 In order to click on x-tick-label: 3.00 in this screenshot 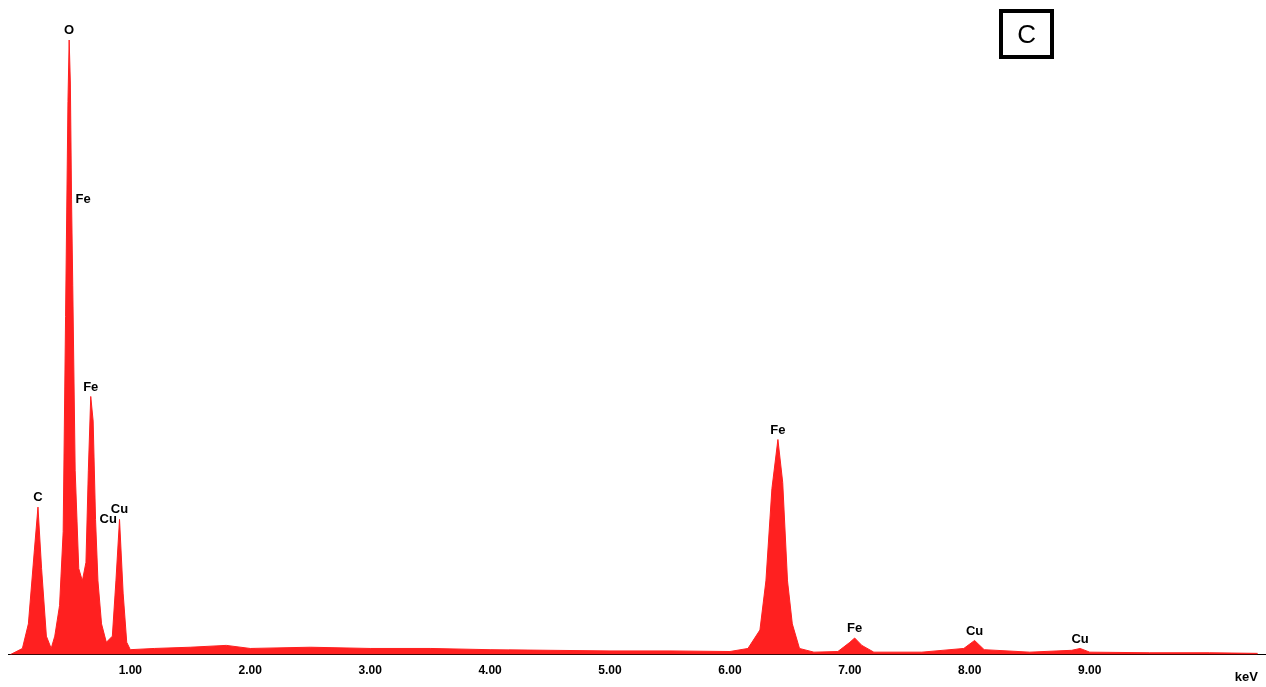, I will do `click(370, 670)`.